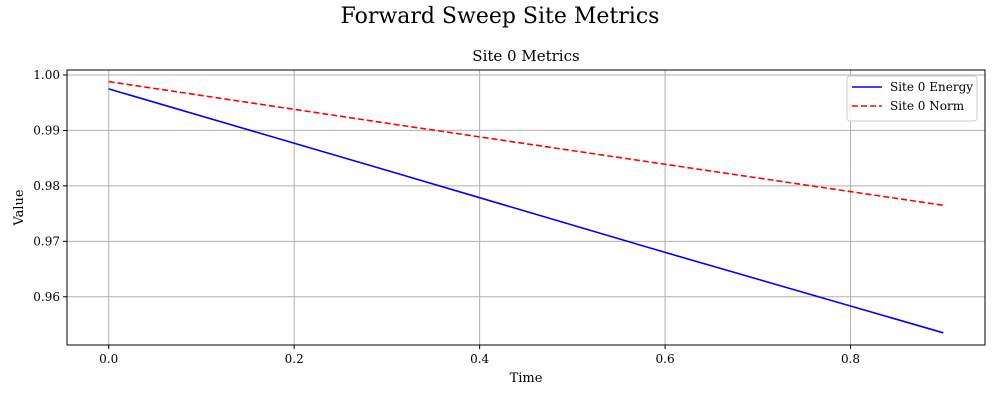 The height and width of the screenshot is (400, 1000). What do you see at coordinates (108, 359) in the screenshot?
I see `x-tick-label: 0.0` at bounding box center [108, 359].